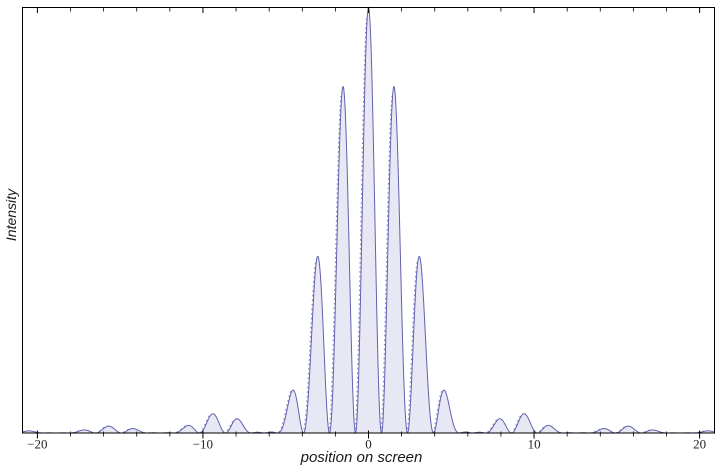 This screenshot has width=723, height=472. I want to click on x-tick-label: 0, so click(368, 444).